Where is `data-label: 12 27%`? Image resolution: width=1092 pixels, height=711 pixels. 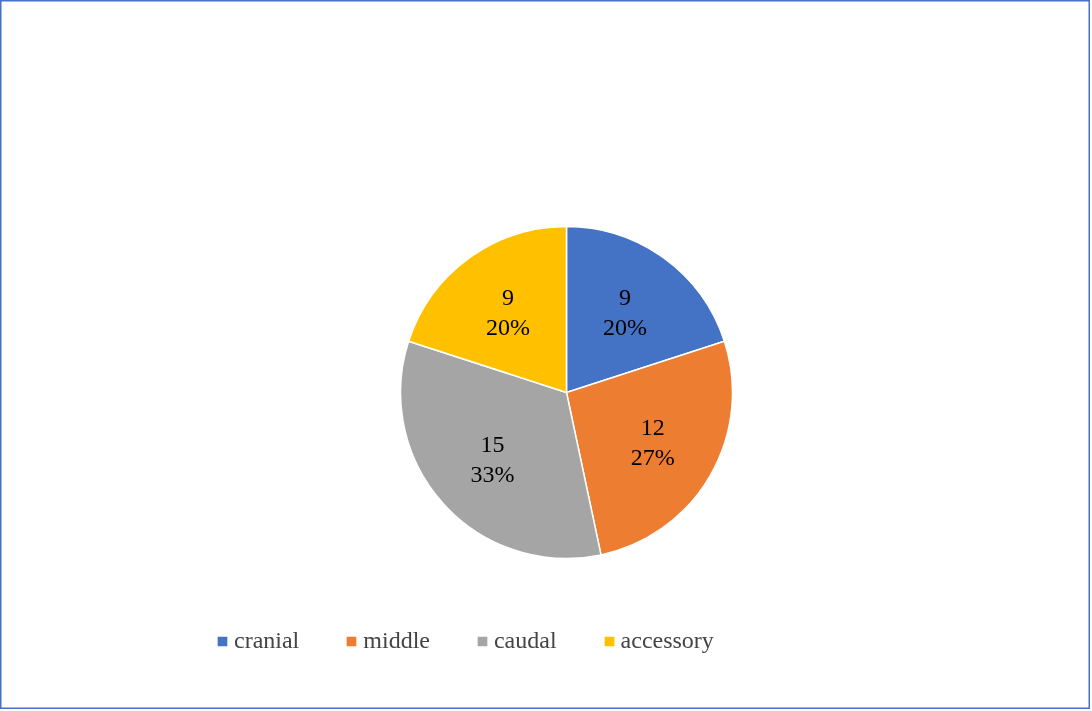
data-label: 12 27% is located at coordinates (652, 442).